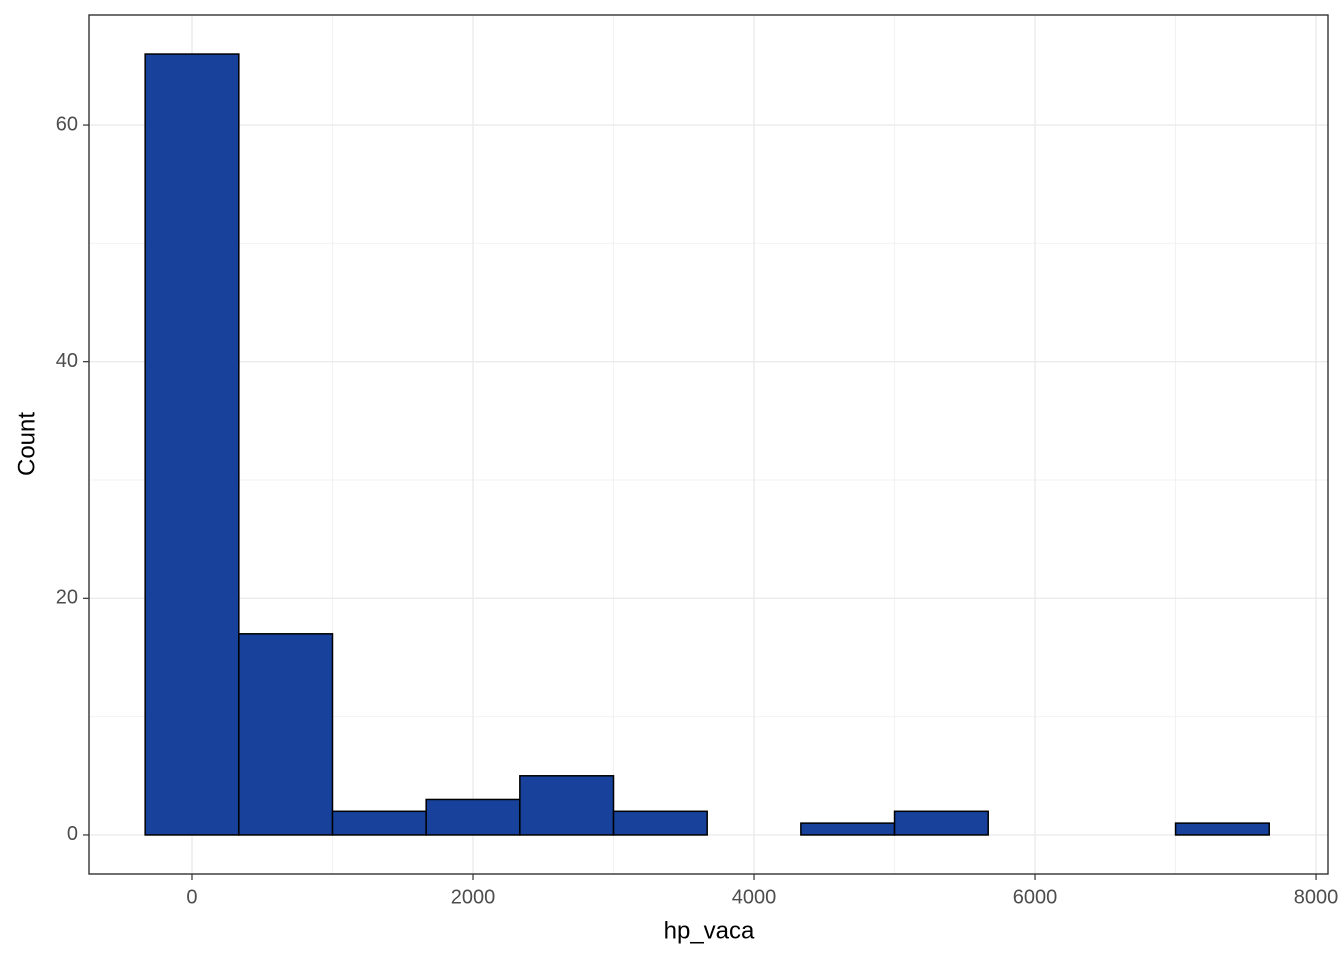  I want to click on x-axis-title: hp_vaca, so click(709, 930).